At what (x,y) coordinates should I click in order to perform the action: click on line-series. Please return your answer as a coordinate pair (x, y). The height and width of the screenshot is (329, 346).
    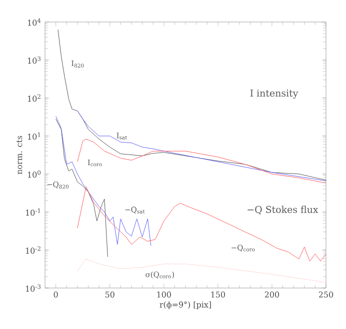
    Looking at the image, I should click on (201, 270).